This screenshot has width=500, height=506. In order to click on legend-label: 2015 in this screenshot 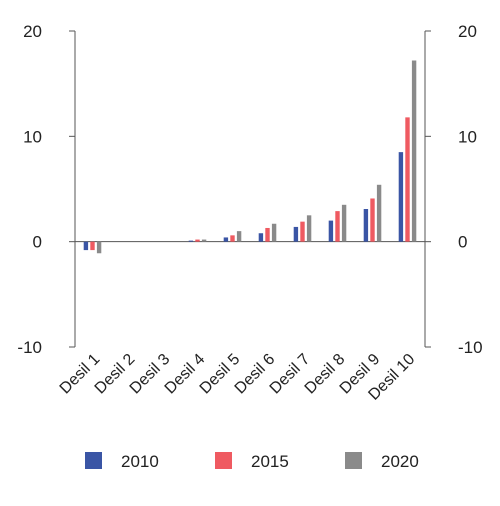, I will do `click(270, 461)`.